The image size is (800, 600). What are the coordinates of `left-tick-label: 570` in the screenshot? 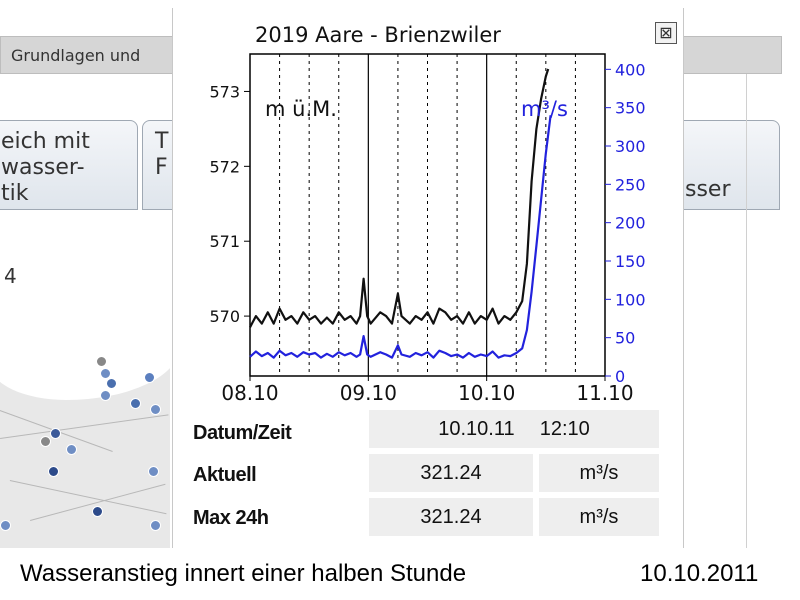 It's located at (224, 316).